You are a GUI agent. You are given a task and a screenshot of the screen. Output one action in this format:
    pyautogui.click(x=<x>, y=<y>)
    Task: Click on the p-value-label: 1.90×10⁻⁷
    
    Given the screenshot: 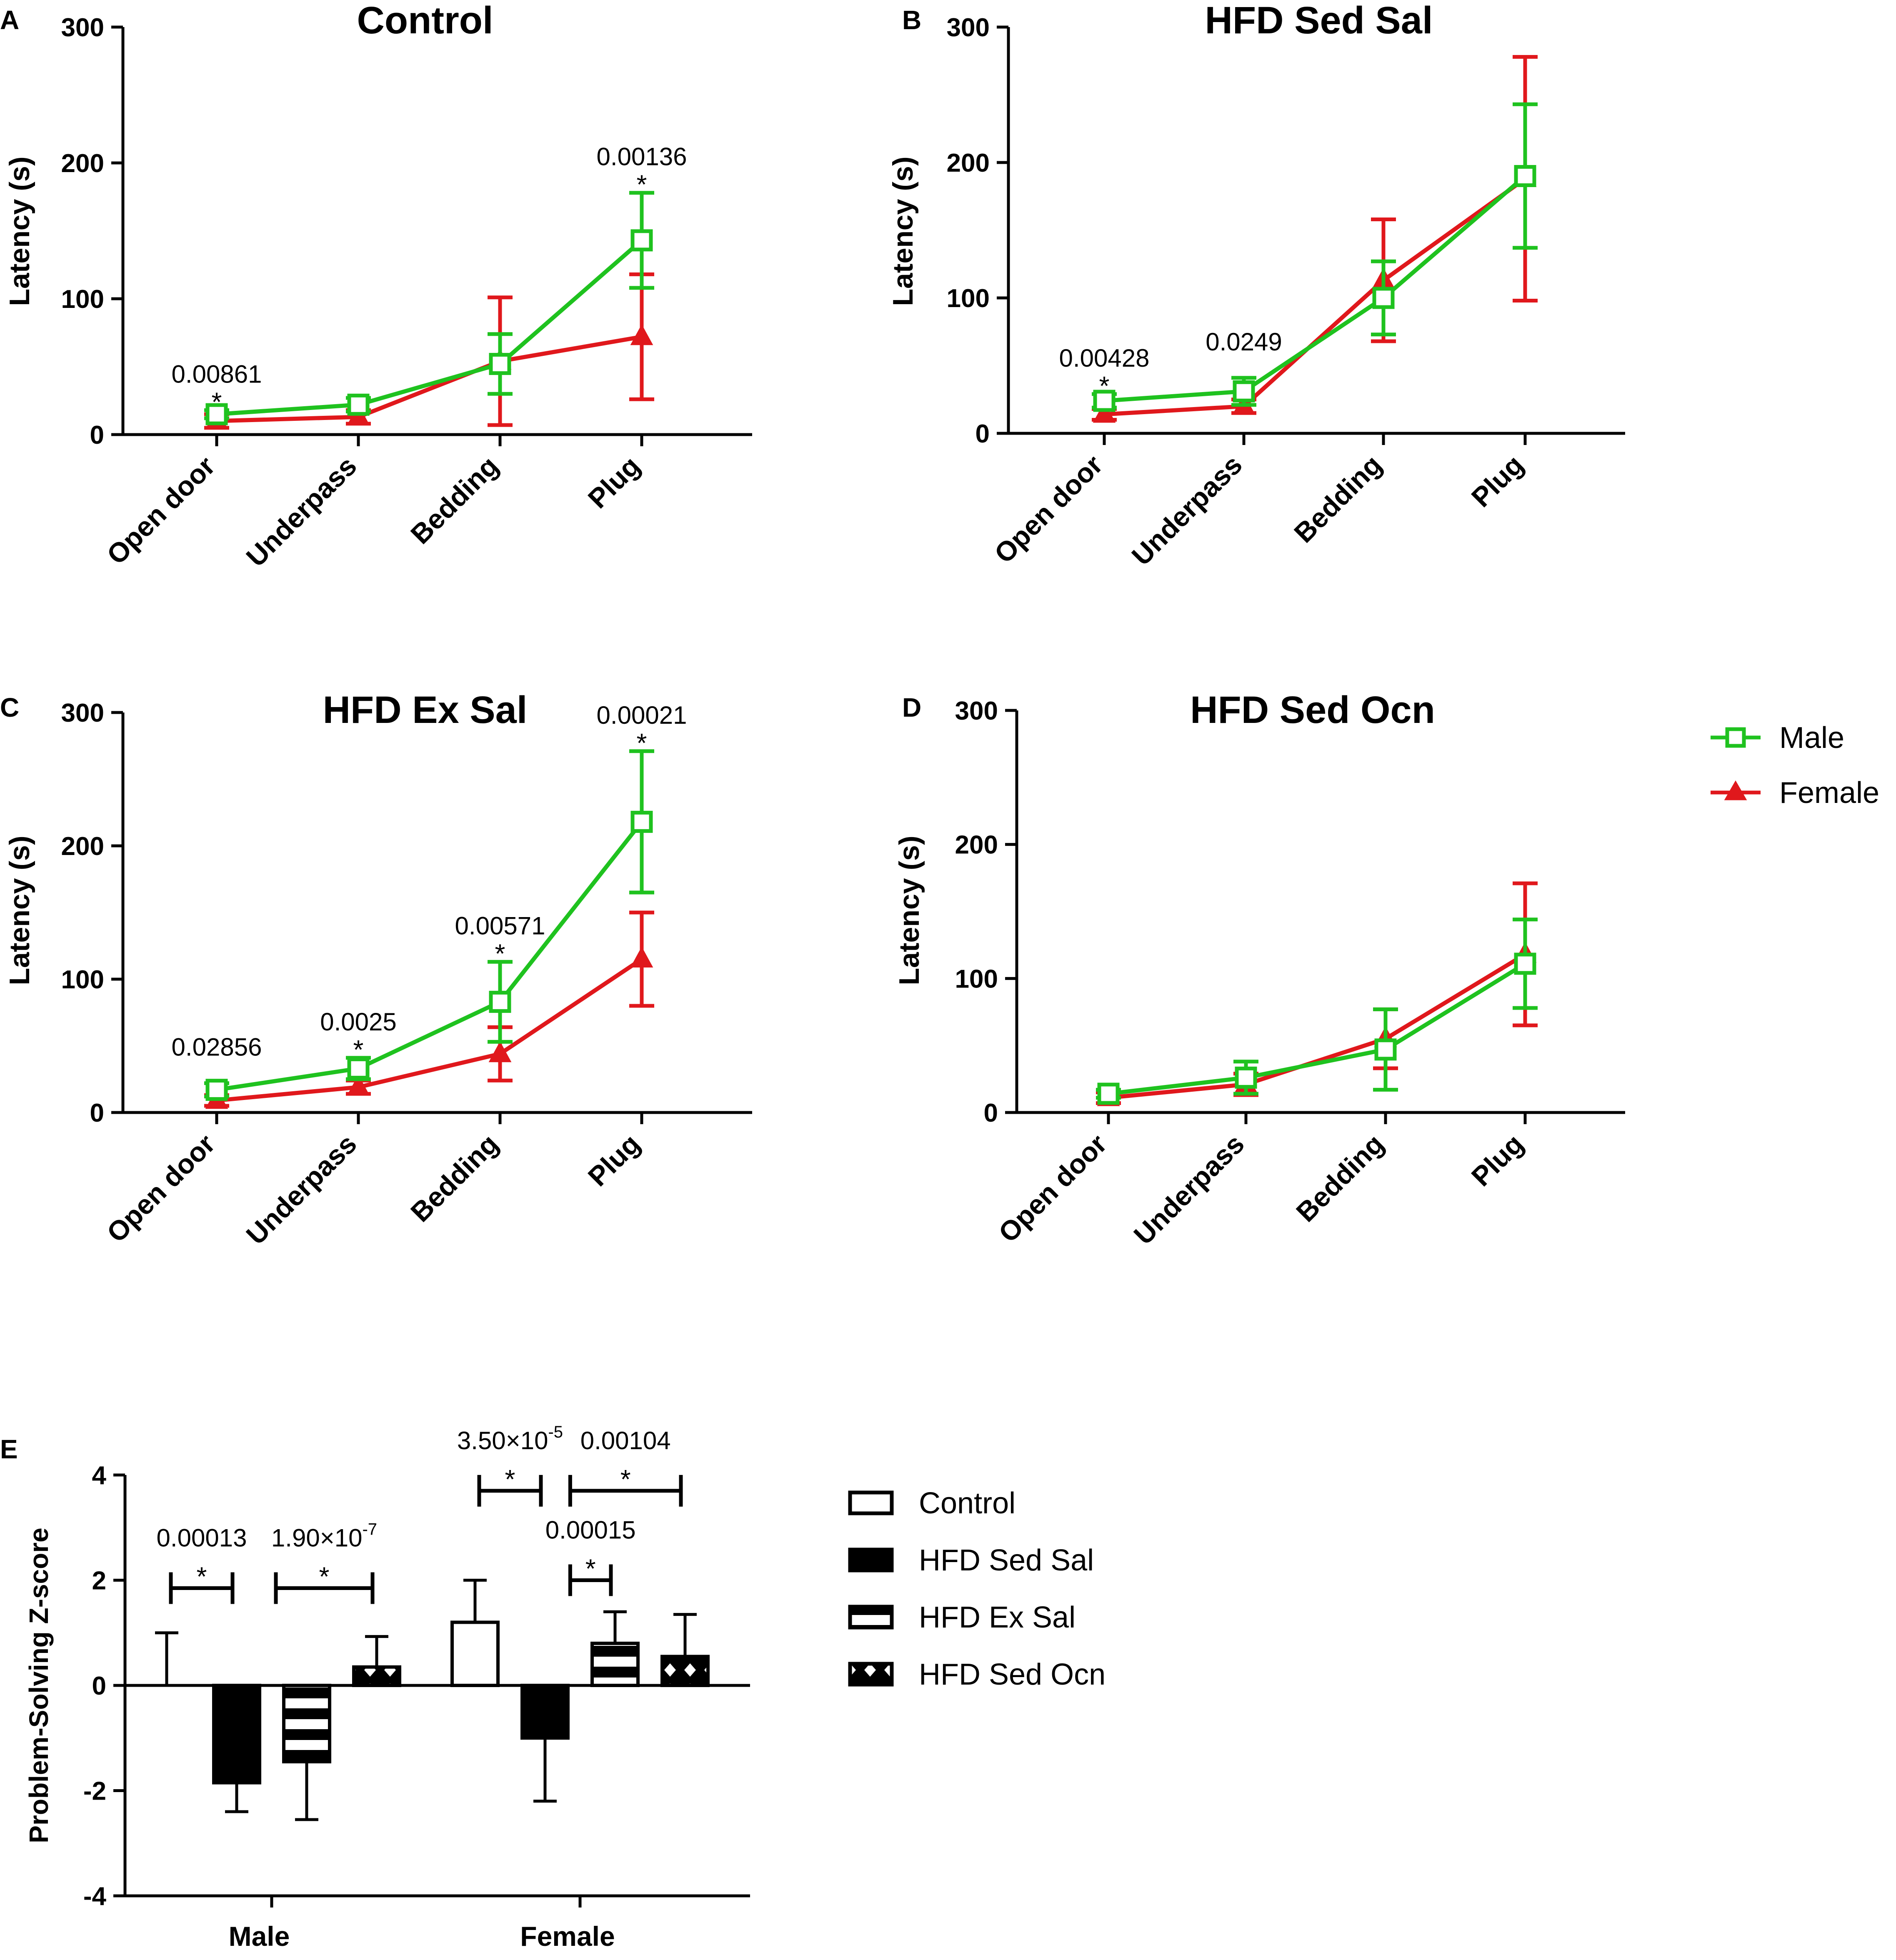 What is the action you would take?
    pyautogui.click(x=324, y=1536)
    